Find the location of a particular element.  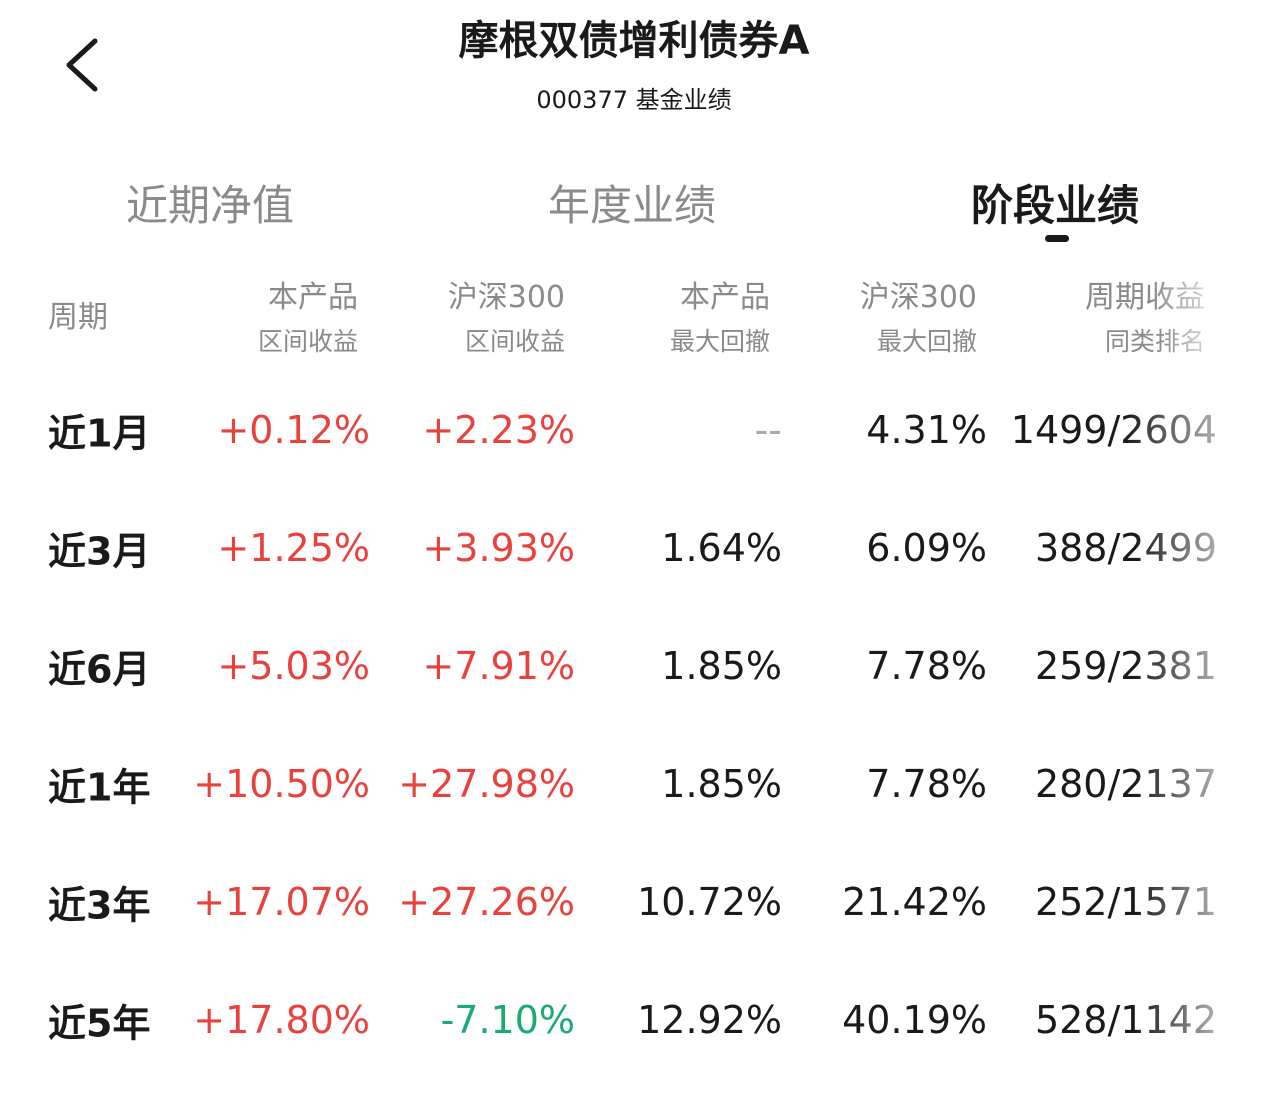

tab: 阶段业绩 is located at coordinates (1054, 205).